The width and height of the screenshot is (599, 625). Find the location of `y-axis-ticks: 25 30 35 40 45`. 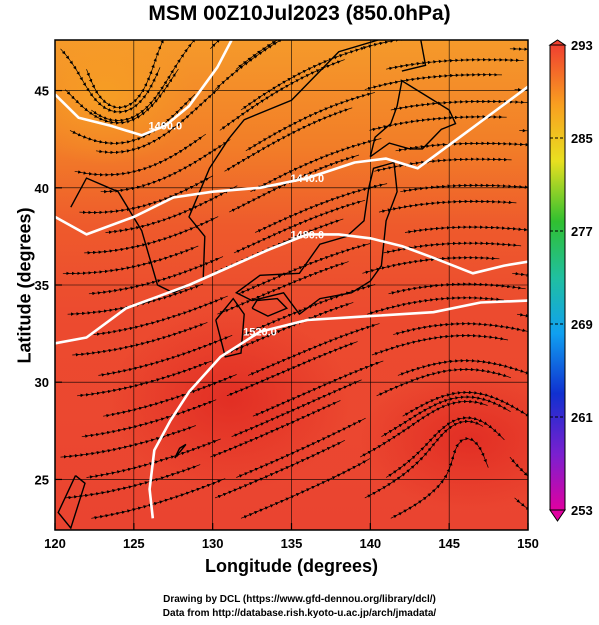

y-axis-ticks: 25 30 35 40 45 is located at coordinates (48, 285).